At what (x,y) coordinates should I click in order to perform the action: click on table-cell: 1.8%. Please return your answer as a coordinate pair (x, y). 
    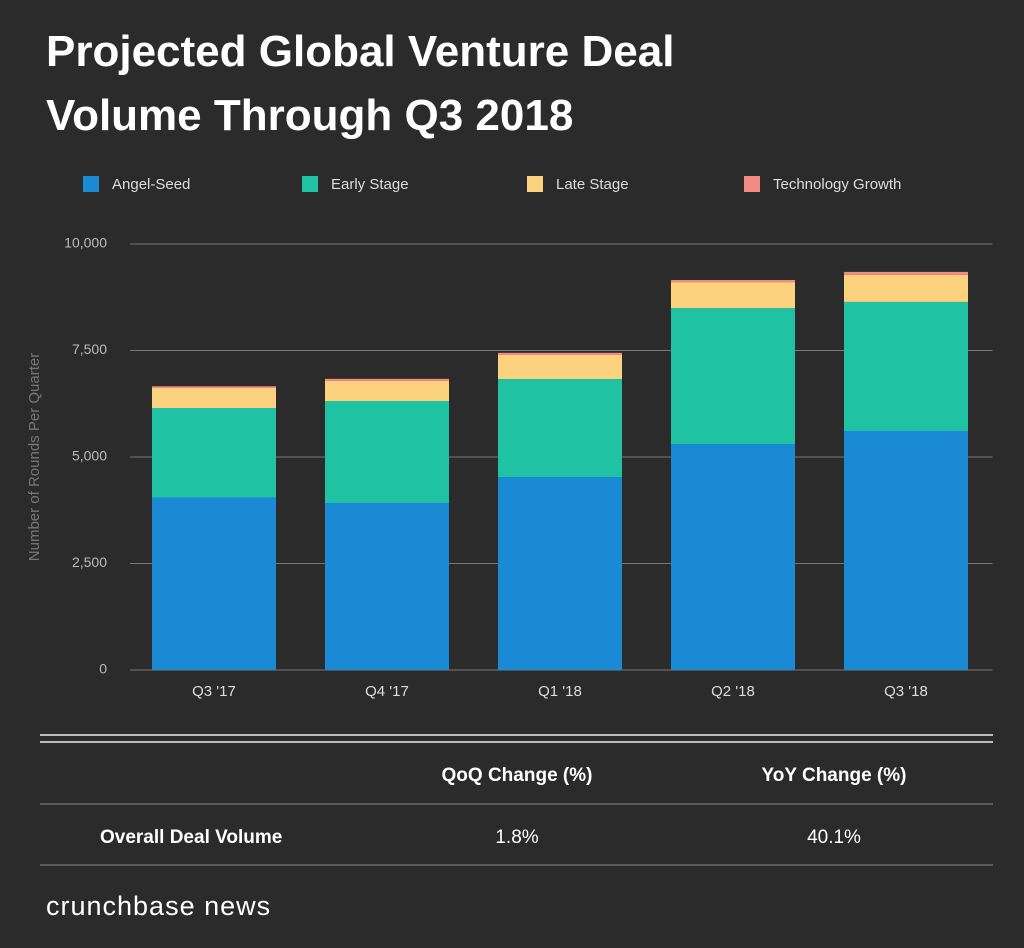
    Looking at the image, I should click on (516, 837).